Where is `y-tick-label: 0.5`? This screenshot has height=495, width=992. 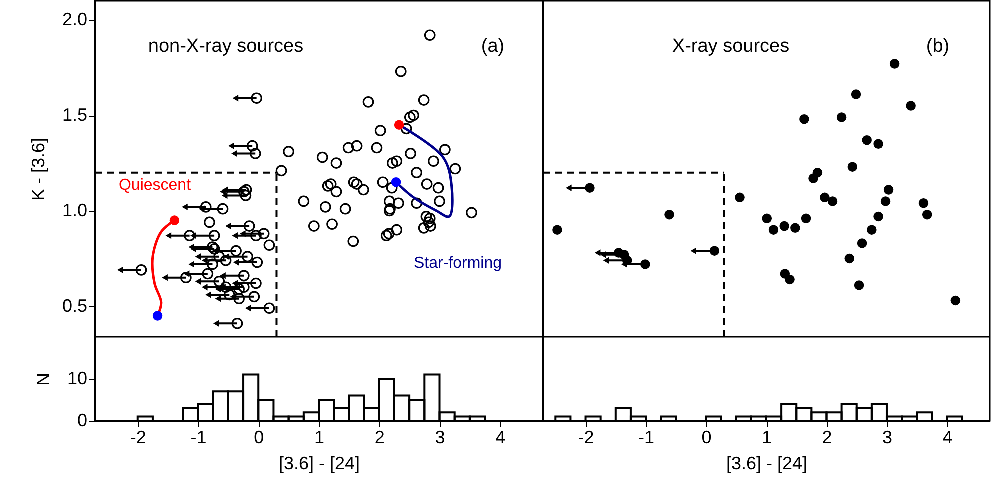
y-tick-label: 0.5 is located at coordinates (75, 306).